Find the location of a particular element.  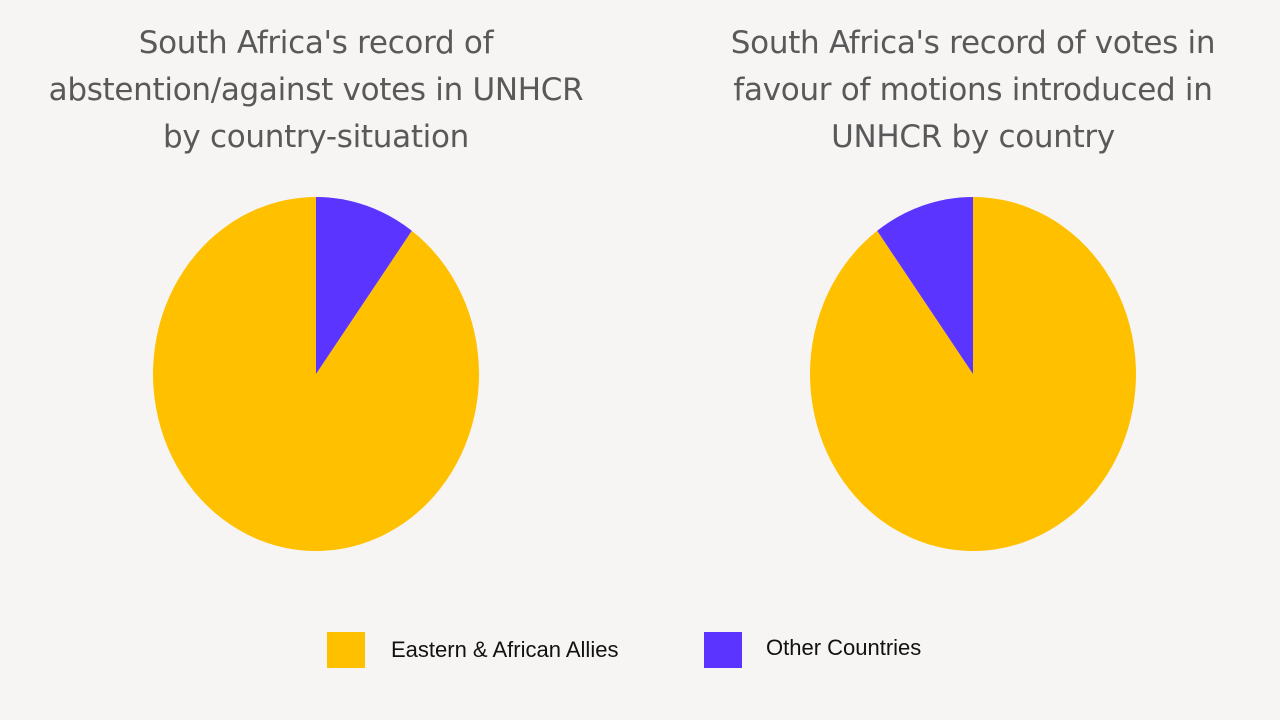

left-pie-chart is located at coordinates (316, 374).